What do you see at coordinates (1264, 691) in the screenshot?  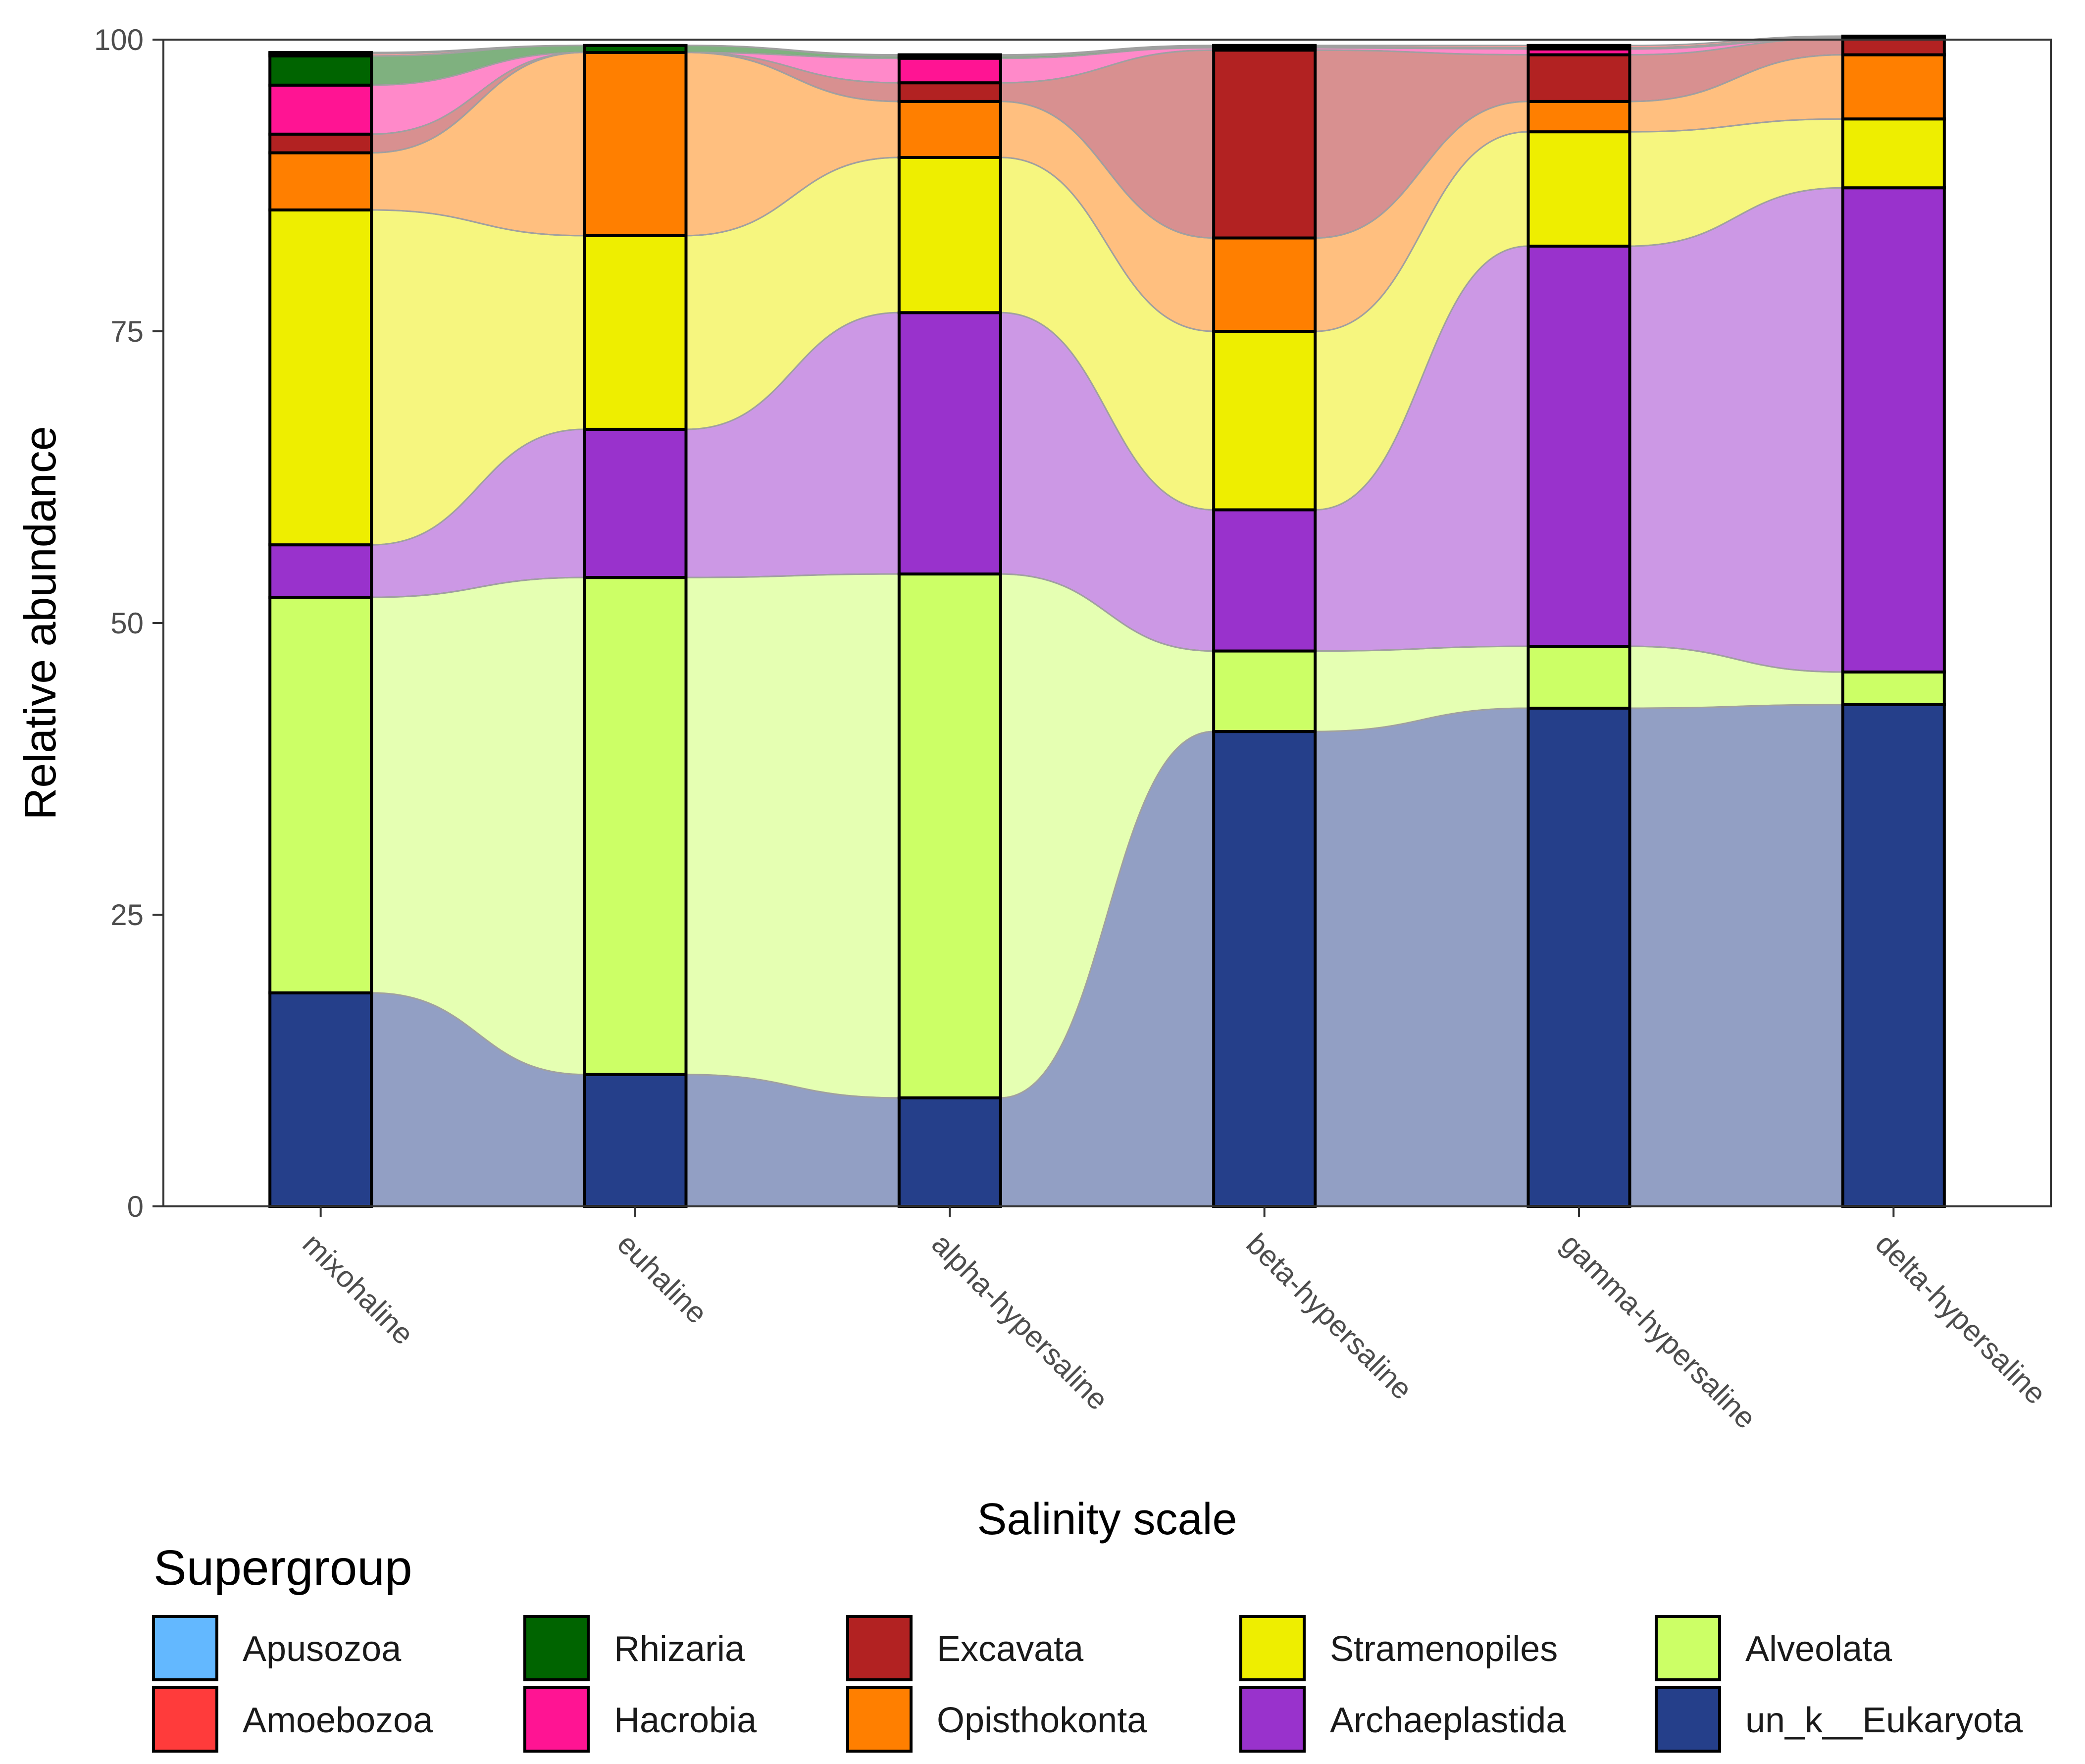 I see `bar-segment-alveolata-beta-hypersaline` at bounding box center [1264, 691].